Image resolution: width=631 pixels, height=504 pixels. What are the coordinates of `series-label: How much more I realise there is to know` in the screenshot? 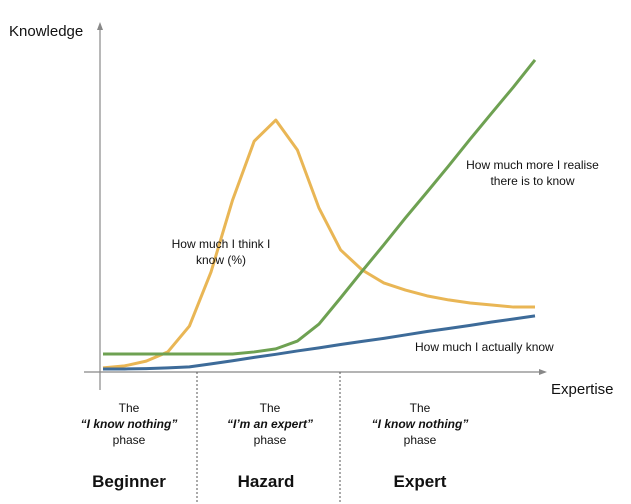 It's located at (532, 173).